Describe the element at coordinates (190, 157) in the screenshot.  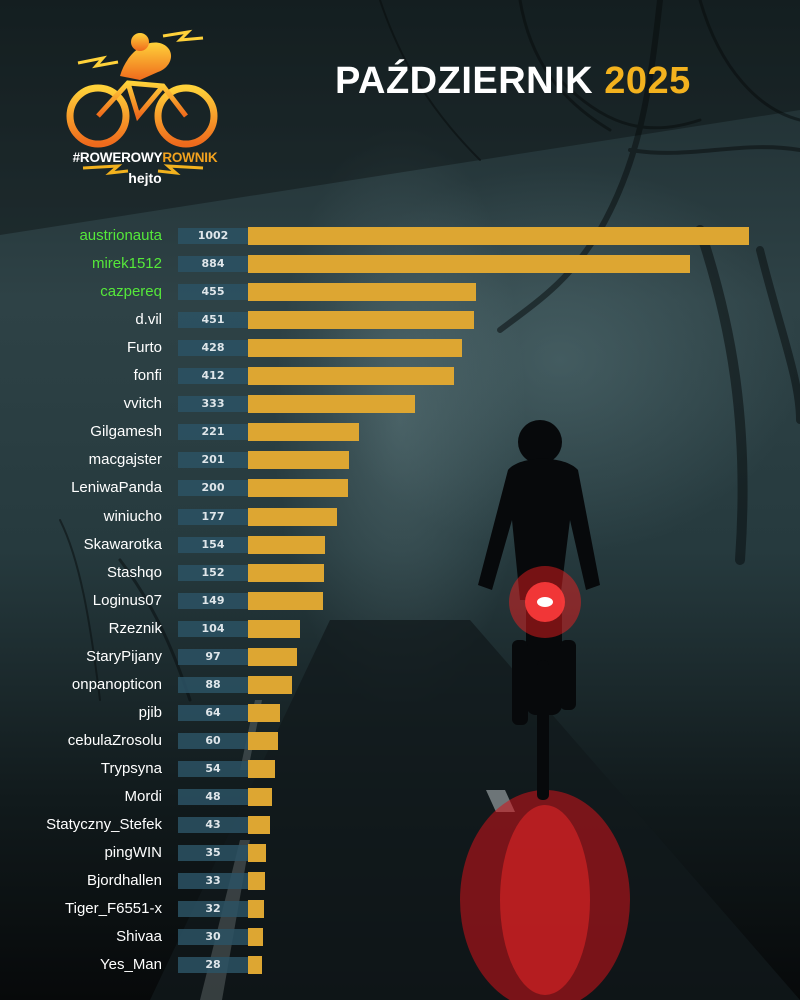
I see `logo-hashtag-suffix: ROWNIK` at that location.